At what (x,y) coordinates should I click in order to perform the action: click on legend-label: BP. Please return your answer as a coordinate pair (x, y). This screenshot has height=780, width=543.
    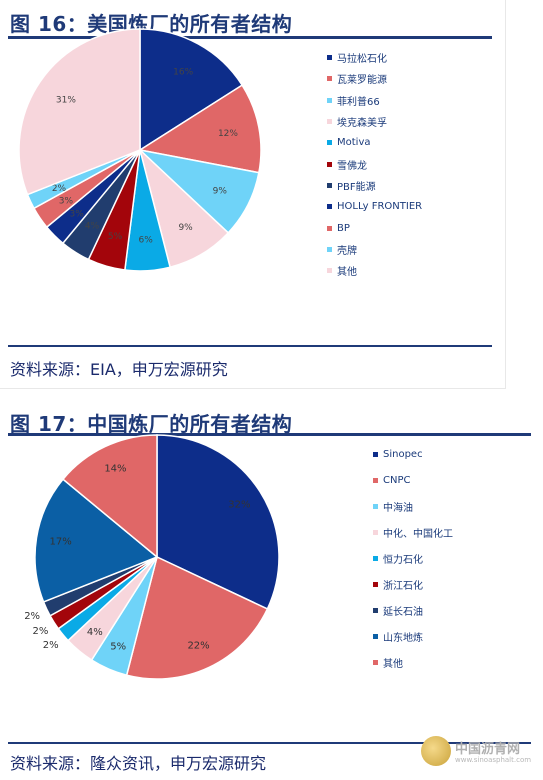
    Looking at the image, I should click on (343, 228).